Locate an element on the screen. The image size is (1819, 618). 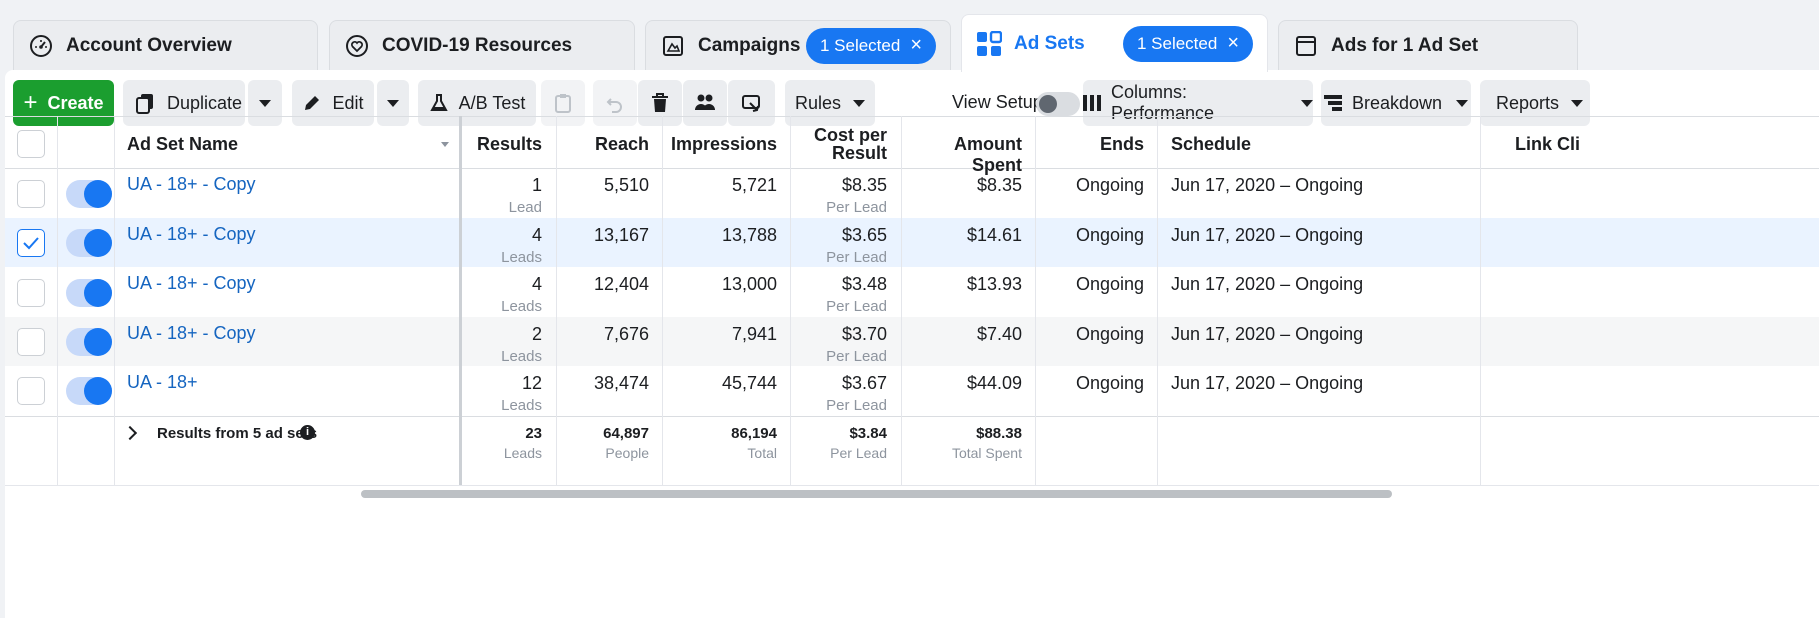
plus-icon: + is located at coordinates (30, 102).